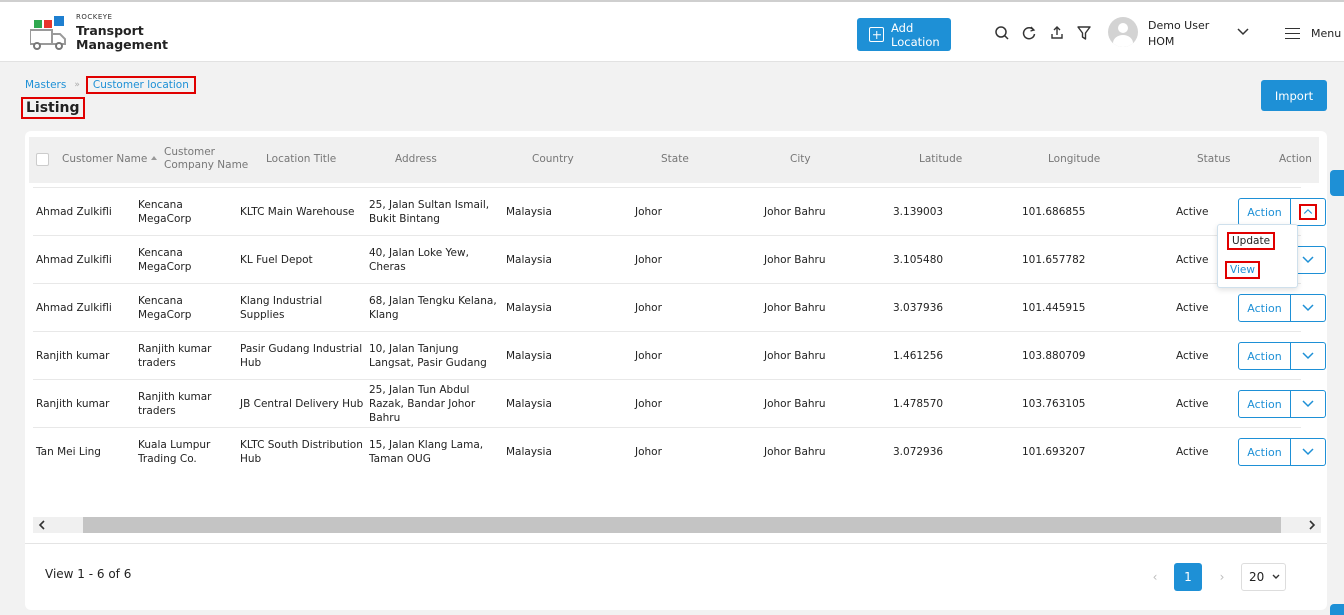 The image size is (1344, 615). What do you see at coordinates (1054, 211) in the screenshot?
I see `cell-lng: 101.686855` at bounding box center [1054, 211].